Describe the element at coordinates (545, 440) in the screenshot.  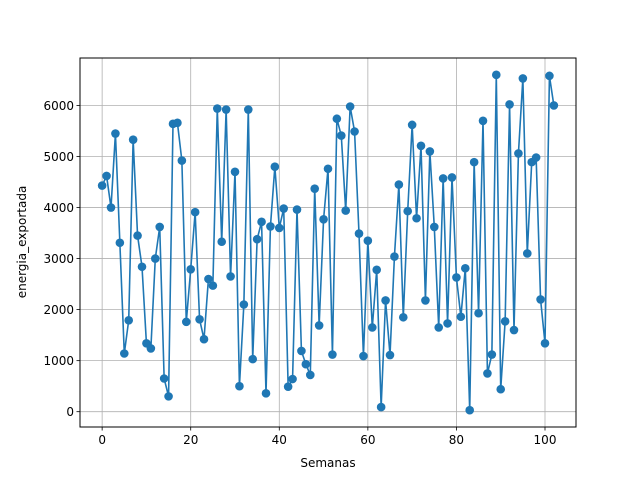
I see `x-tick-label: 100` at that location.